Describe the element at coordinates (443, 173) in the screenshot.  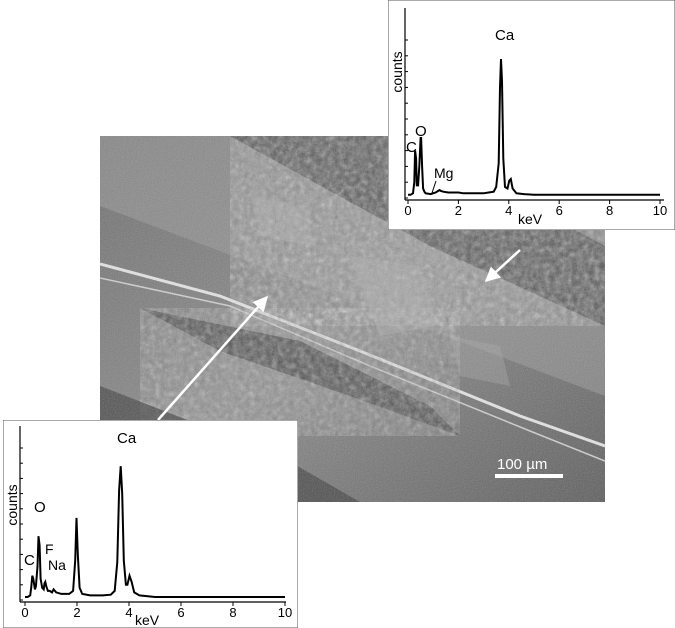
I see `peak-label-mg: Mg` at that location.